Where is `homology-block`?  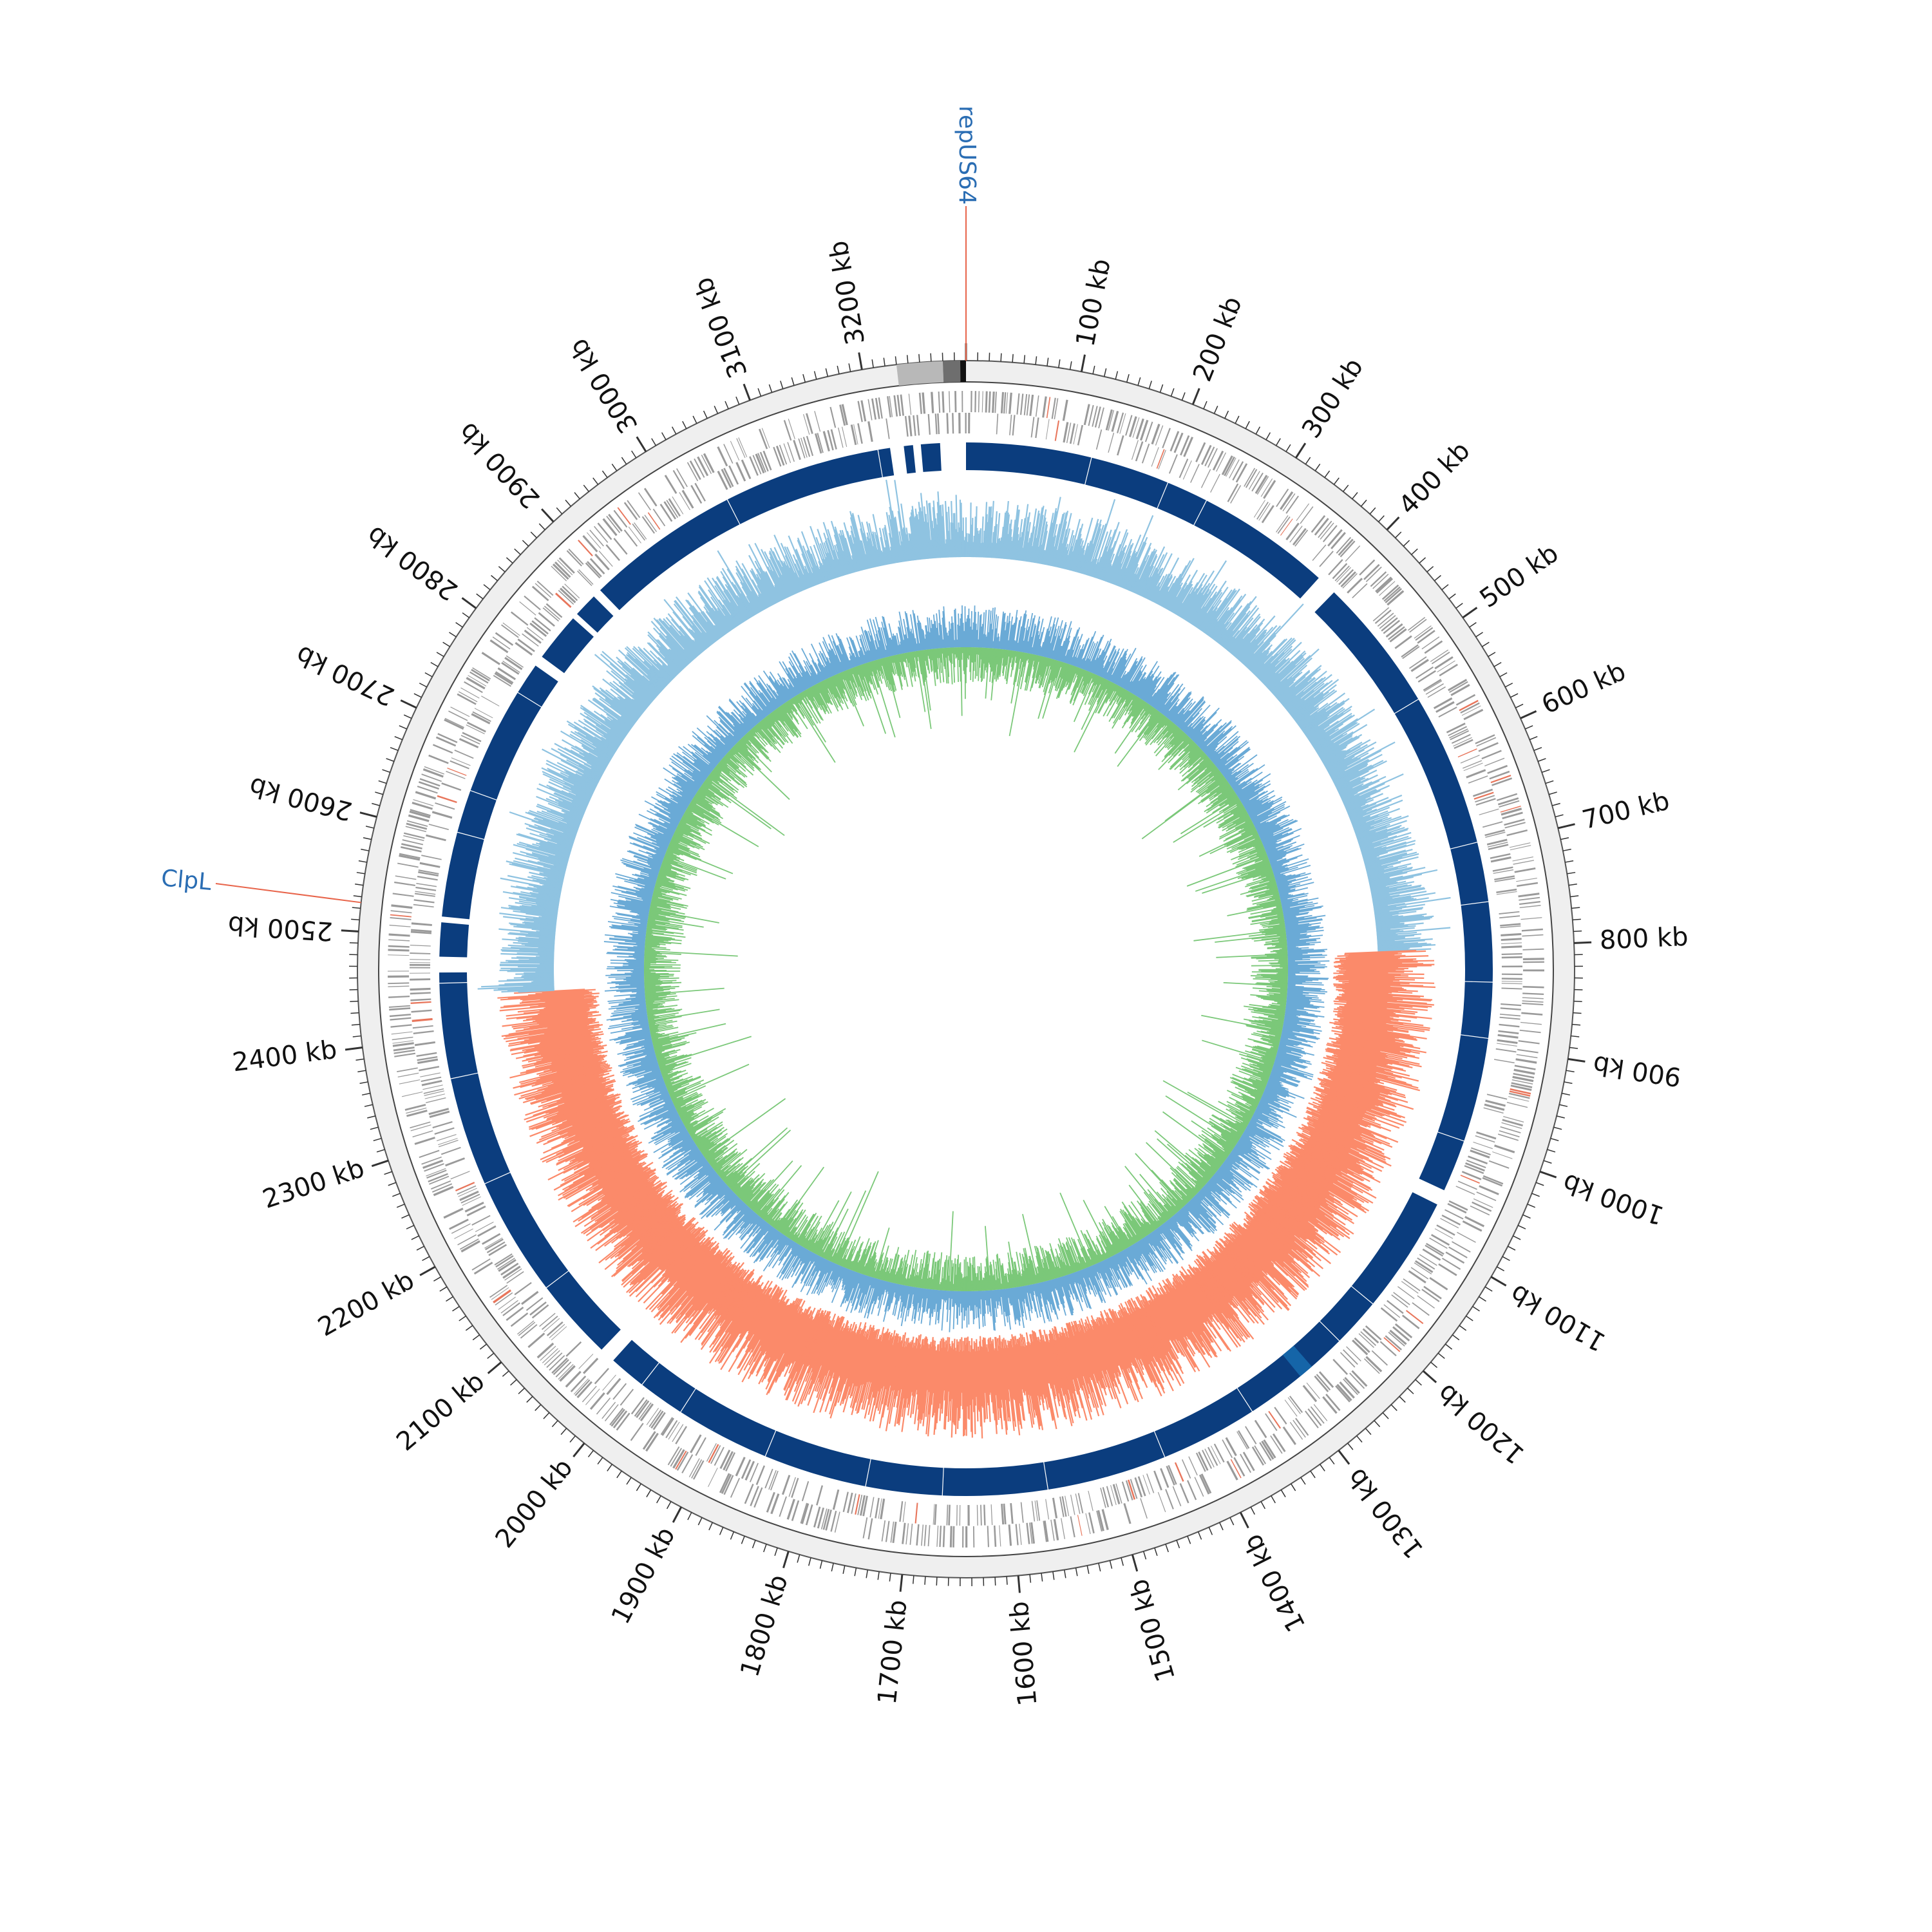
homology-block is located at coordinates (728, 1422).